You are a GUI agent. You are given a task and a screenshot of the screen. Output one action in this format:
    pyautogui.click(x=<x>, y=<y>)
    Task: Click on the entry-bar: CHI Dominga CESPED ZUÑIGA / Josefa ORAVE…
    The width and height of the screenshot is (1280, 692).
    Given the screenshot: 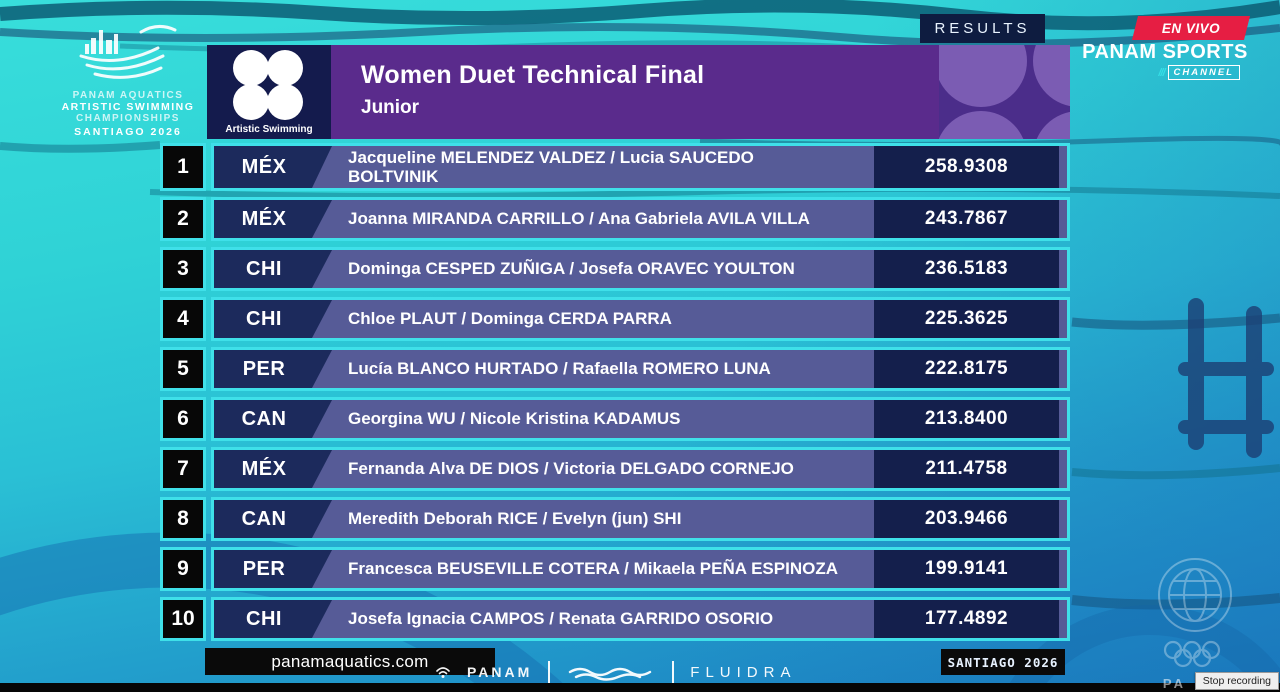 What is the action you would take?
    pyautogui.click(x=640, y=269)
    